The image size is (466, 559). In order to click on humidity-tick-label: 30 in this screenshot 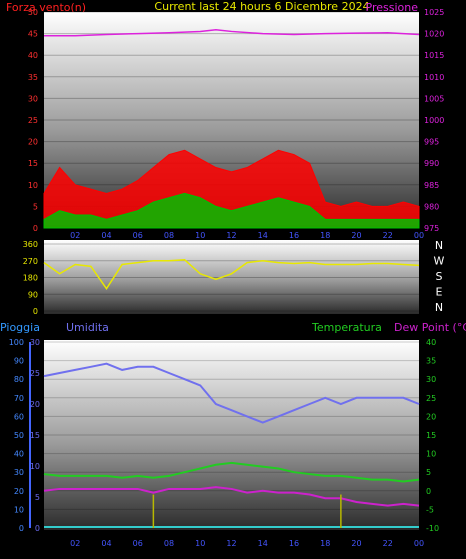, I will do `click(35, 342)`.